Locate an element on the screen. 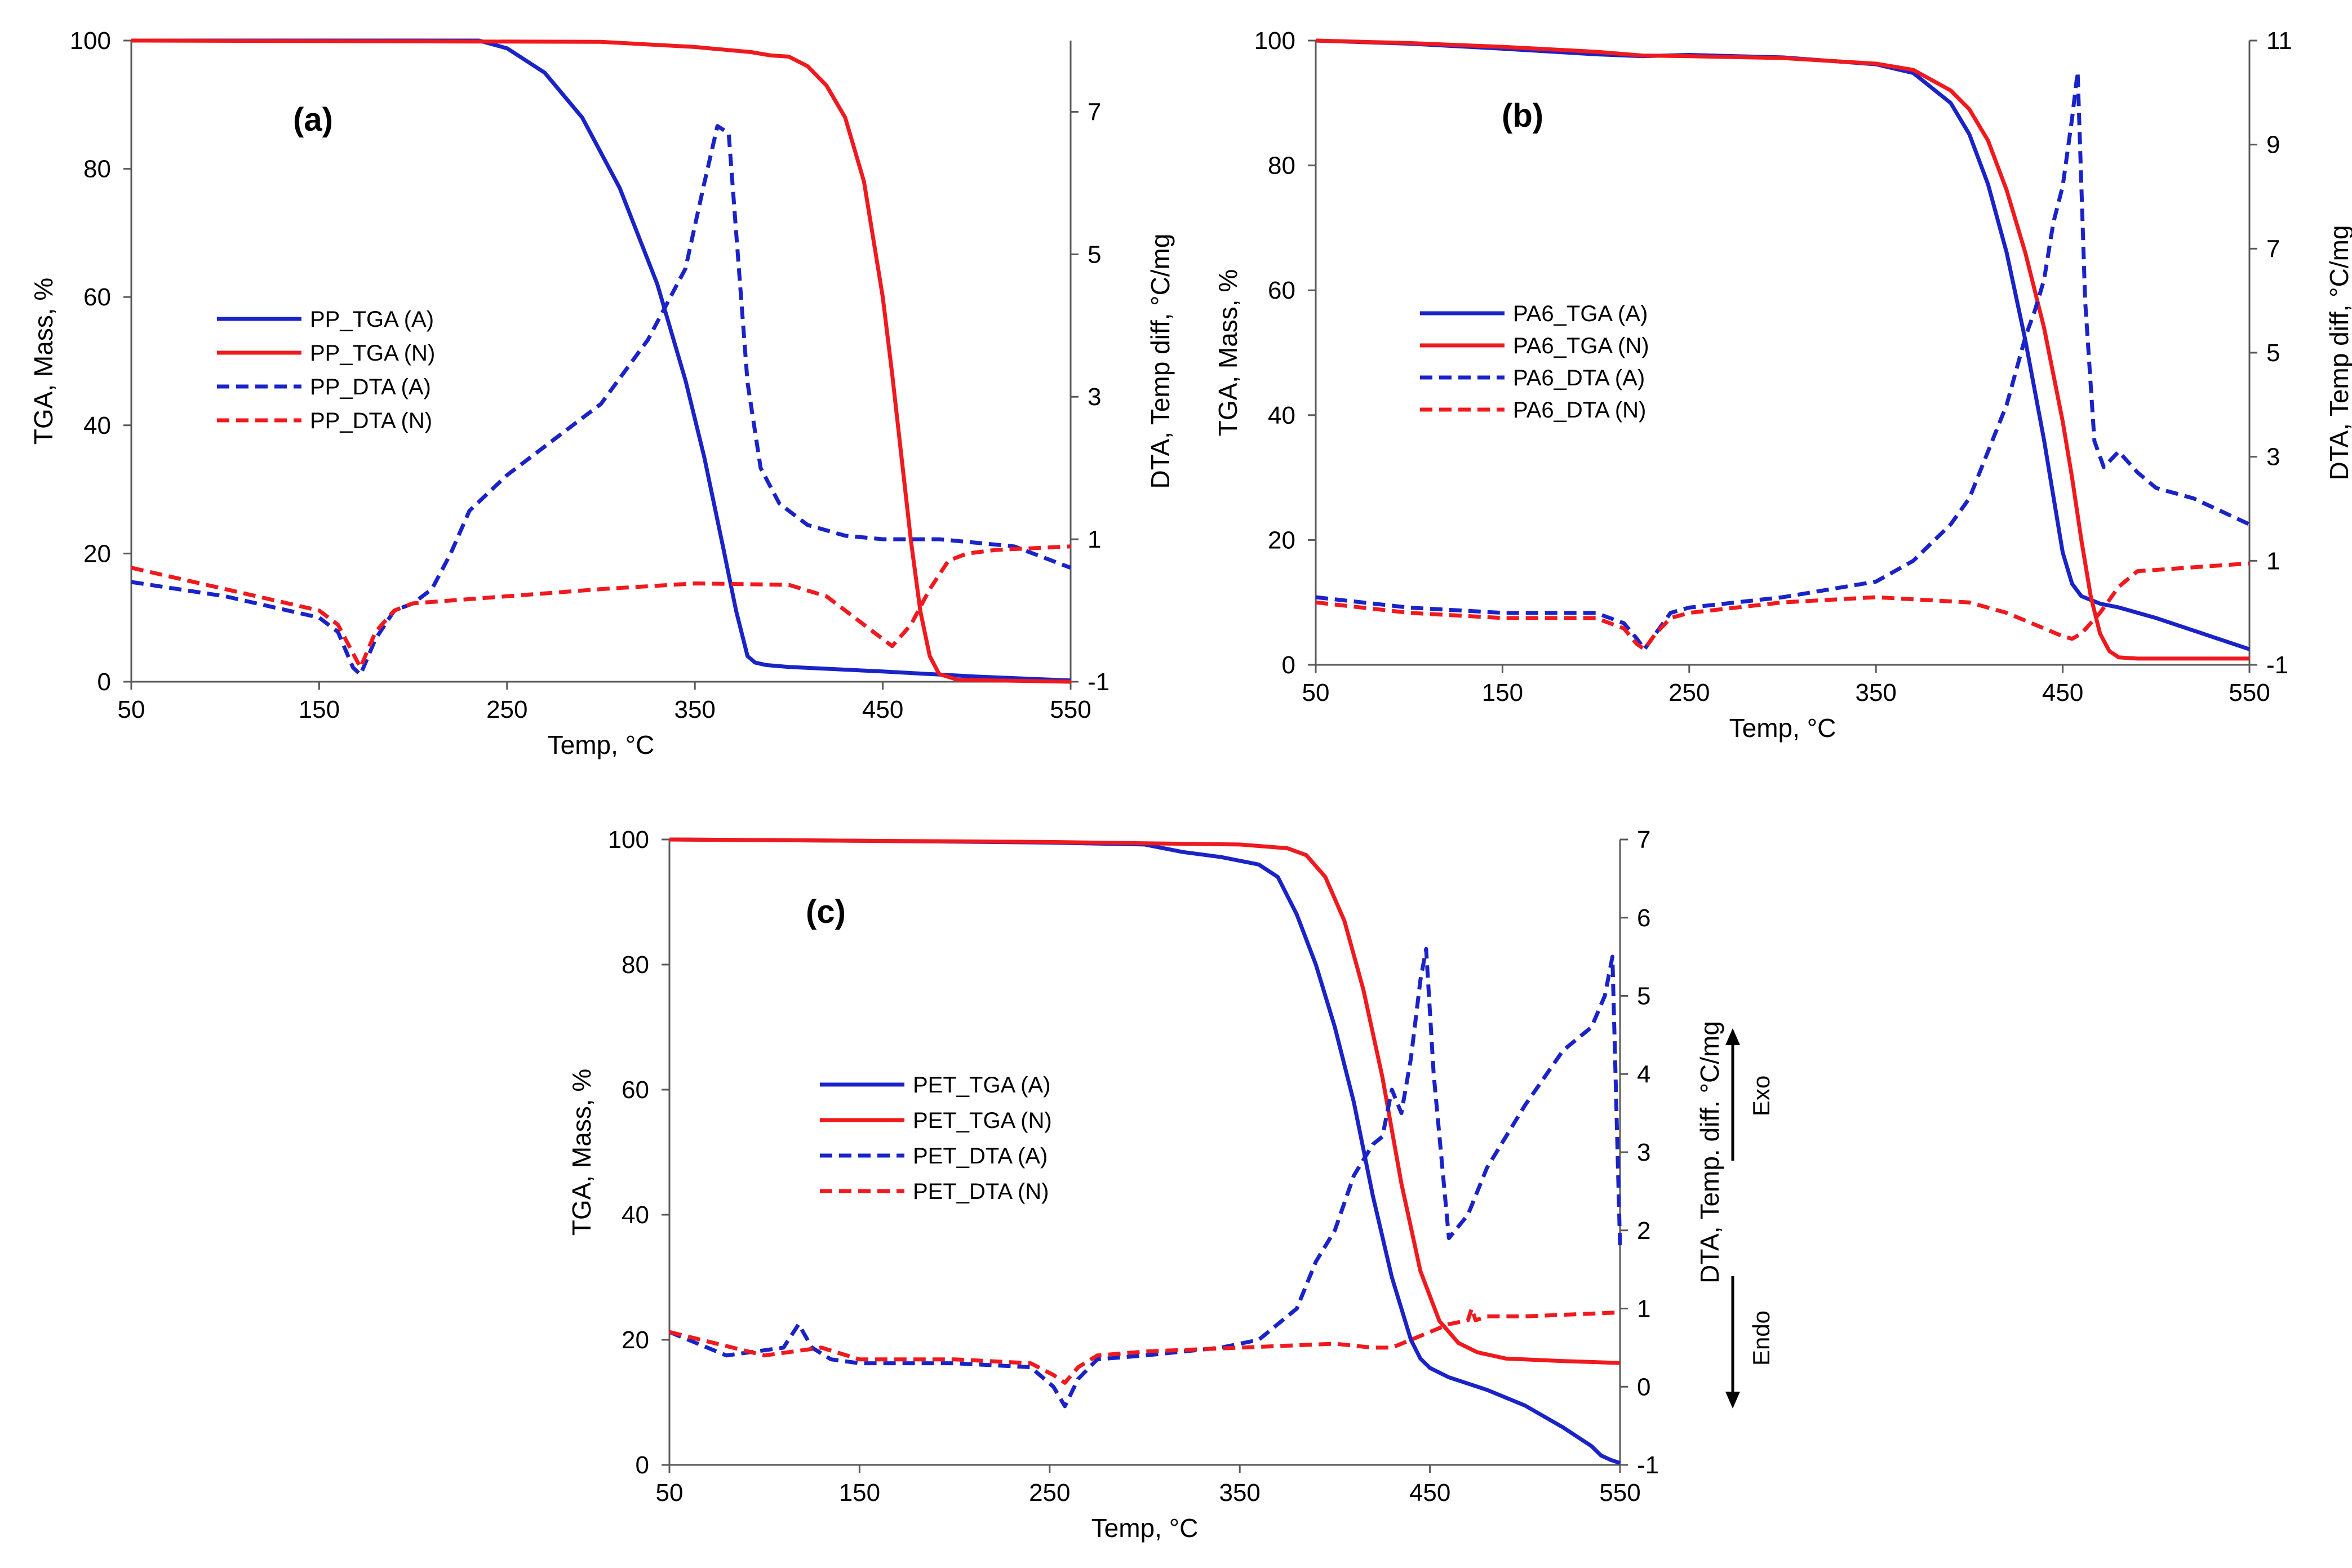  panel-b-x-tick-label: 150 is located at coordinates (1502, 693).